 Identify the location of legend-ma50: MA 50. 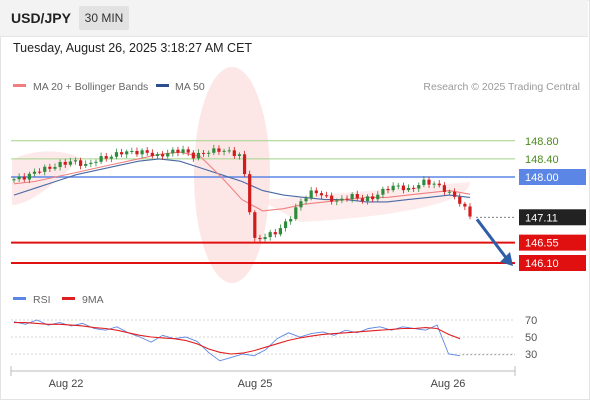
(190, 87).